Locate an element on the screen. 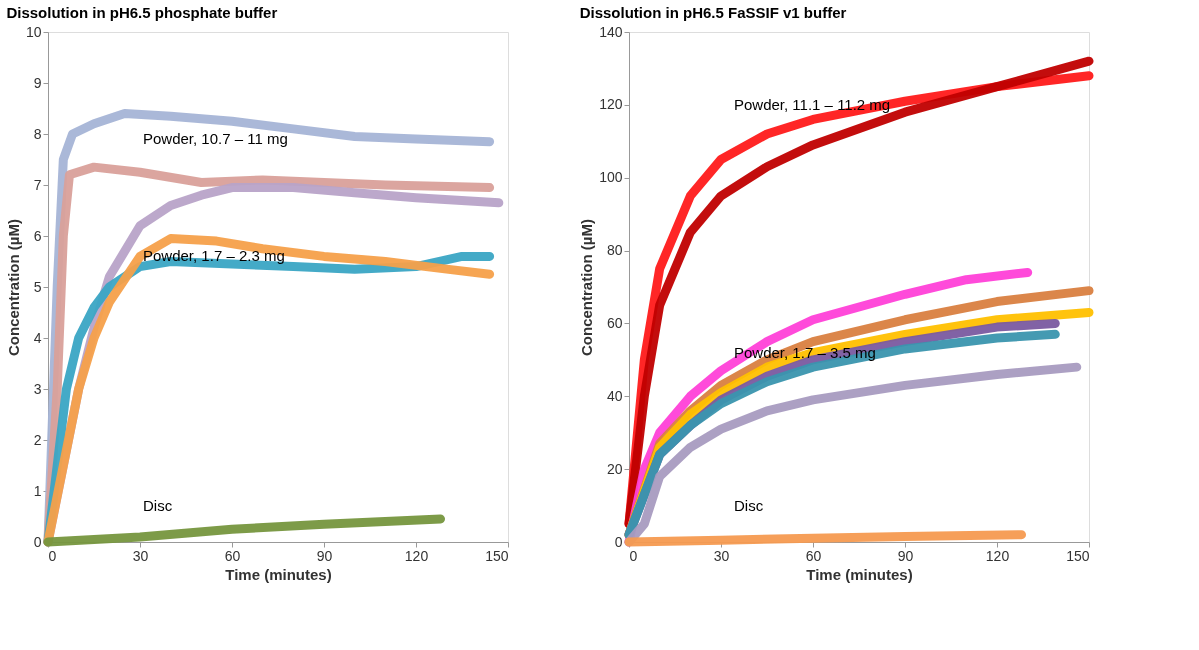 The image size is (1199, 650). y-tick-label: 100 is located at coordinates (611, 177).